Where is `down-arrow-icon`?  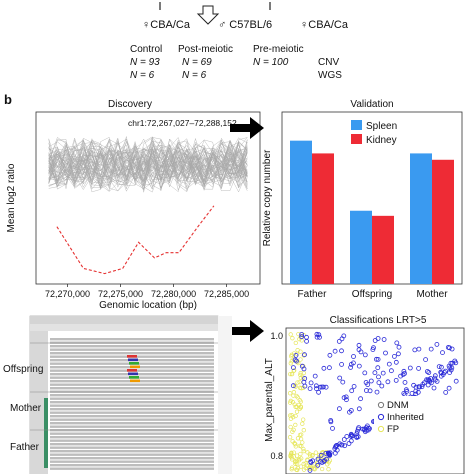
down-arrow-icon is located at coordinates (208, 15).